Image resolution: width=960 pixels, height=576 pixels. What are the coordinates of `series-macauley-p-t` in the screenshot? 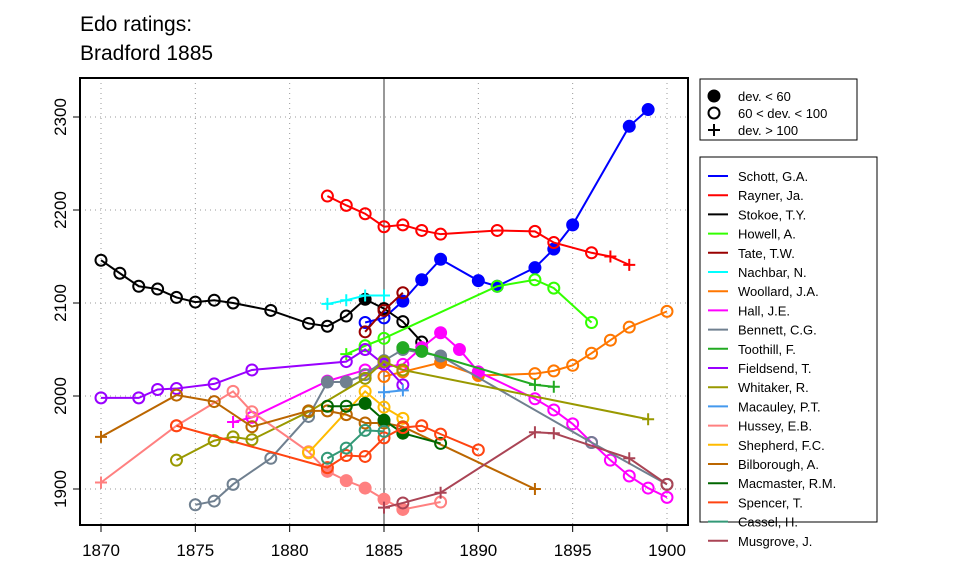 It's located at (393, 391).